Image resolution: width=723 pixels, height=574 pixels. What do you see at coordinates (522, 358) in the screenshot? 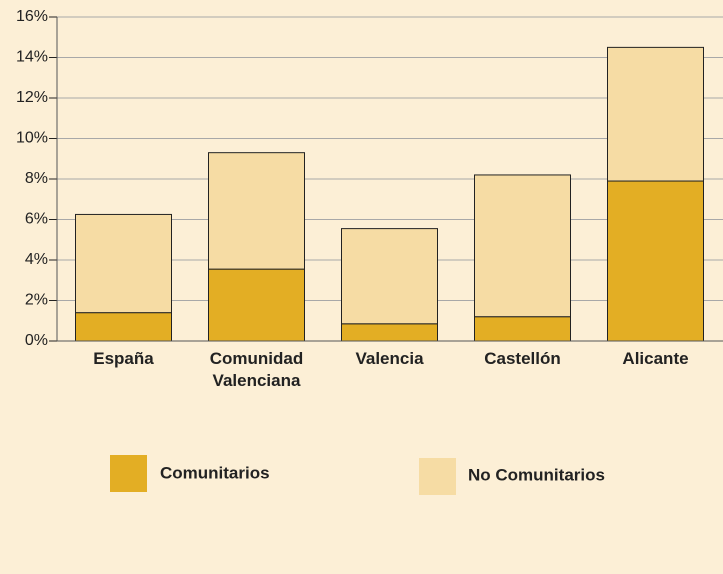
I see `x-tick-label: Castellón` at bounding box center [522, 358].